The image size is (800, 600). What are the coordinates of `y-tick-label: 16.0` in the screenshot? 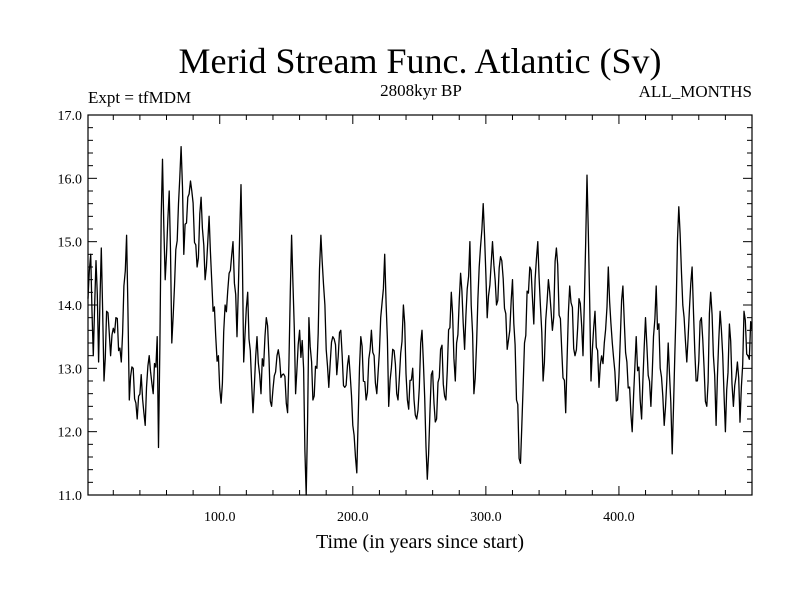 It's located at (70, 179).